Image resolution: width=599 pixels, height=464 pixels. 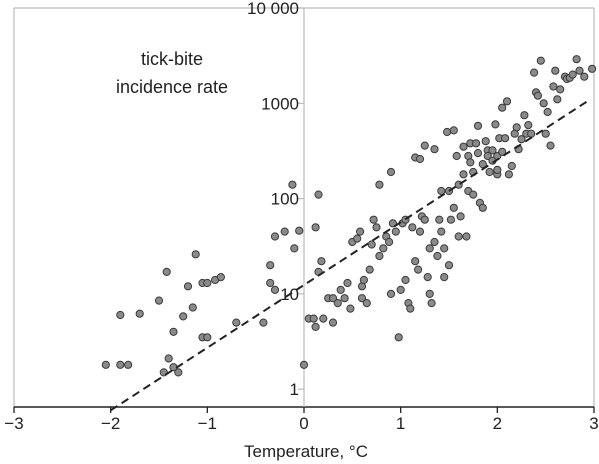 What do you see at coordinates (172, 59) in the screenshot?
I see `annotation-line-1: tick-bite` at bounding box center [172, 59].